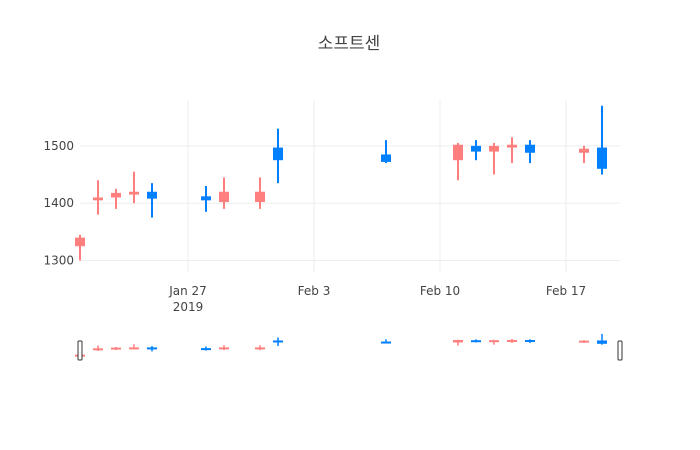 This screenshot has height=450, width=700. I want to click on chart-title: 소프트센, so click(349, 44).